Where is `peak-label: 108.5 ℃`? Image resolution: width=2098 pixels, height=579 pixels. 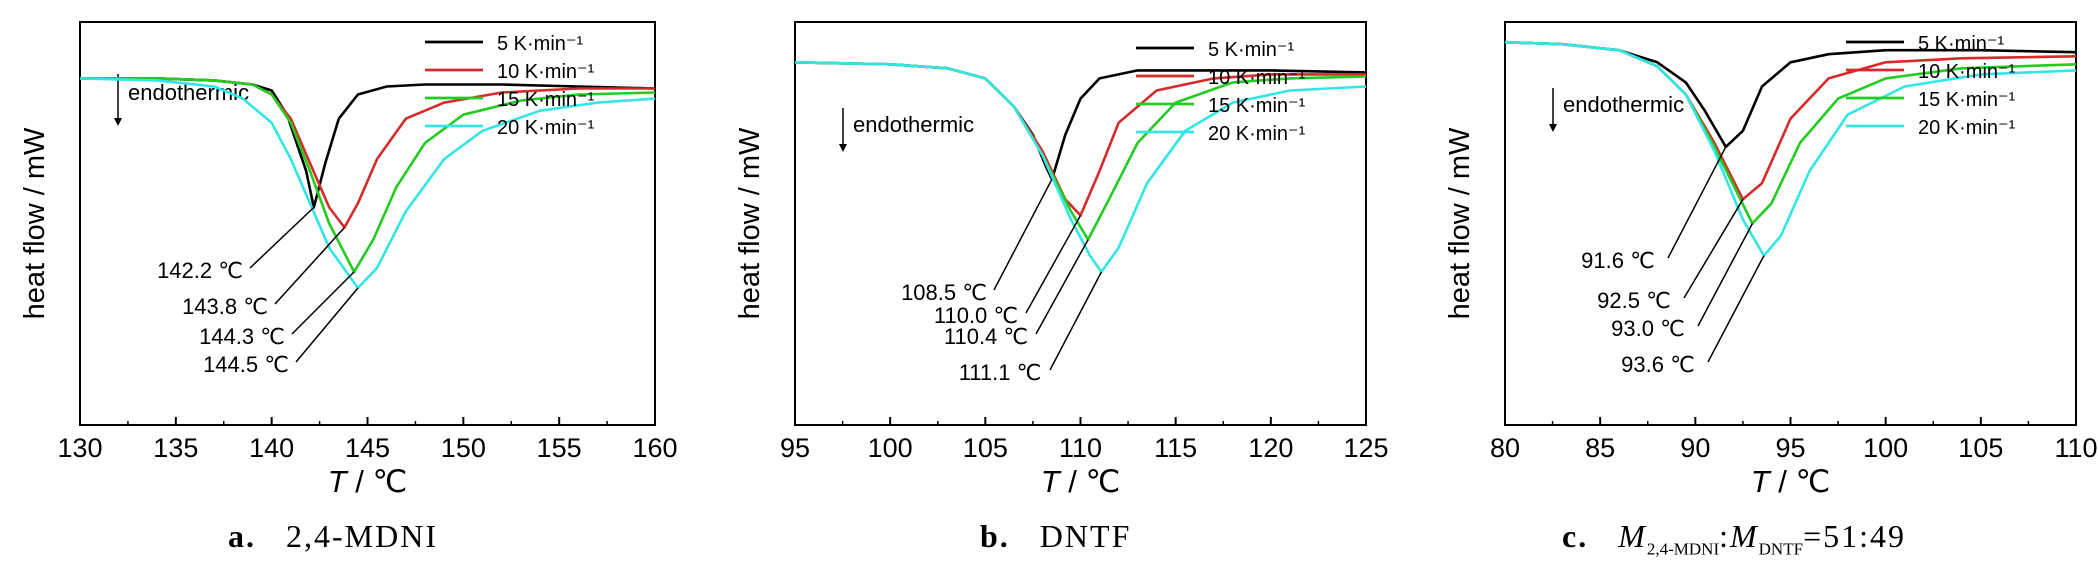
peak-label: 108.5 ℃ is located at coordinates (944, 292).